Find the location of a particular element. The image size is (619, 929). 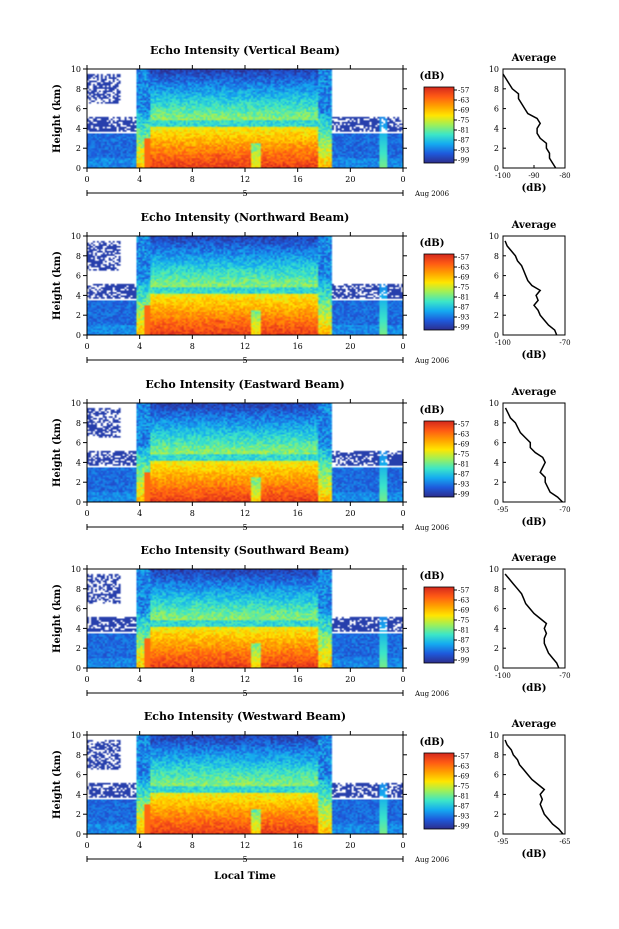

colorbar-tick-label: -81 is located at coordinates (463, 298).